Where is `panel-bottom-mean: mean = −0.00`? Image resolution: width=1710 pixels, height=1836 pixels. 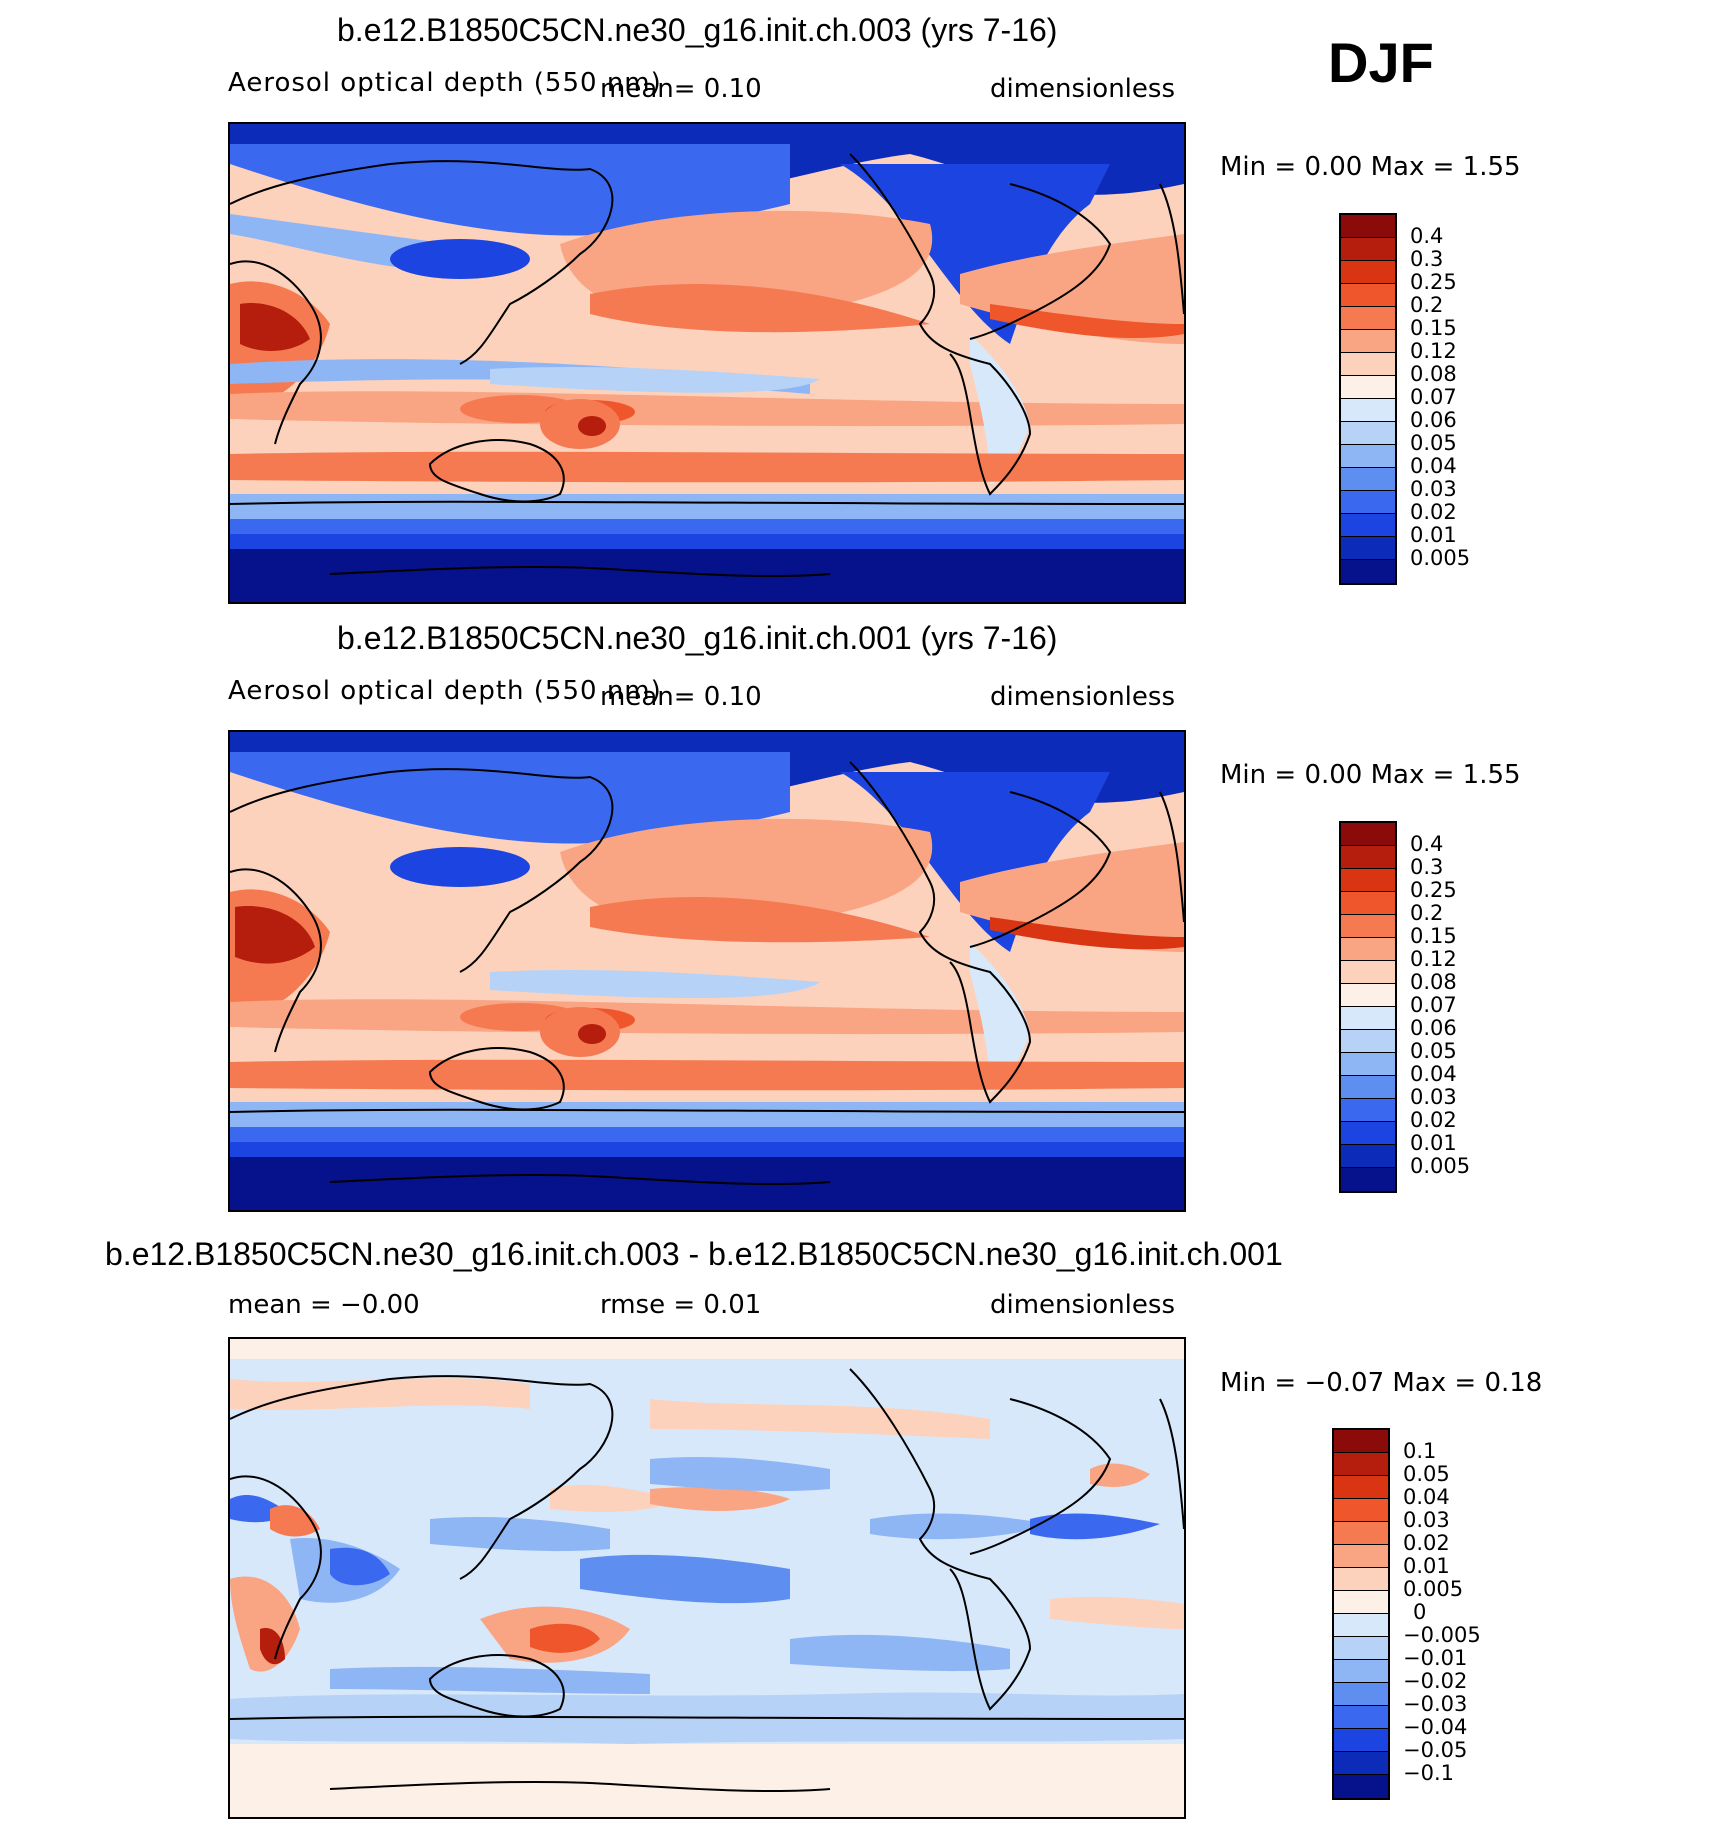 panel-bottom-mean: mean = −0.00 is located at coordinates (324, 1305).